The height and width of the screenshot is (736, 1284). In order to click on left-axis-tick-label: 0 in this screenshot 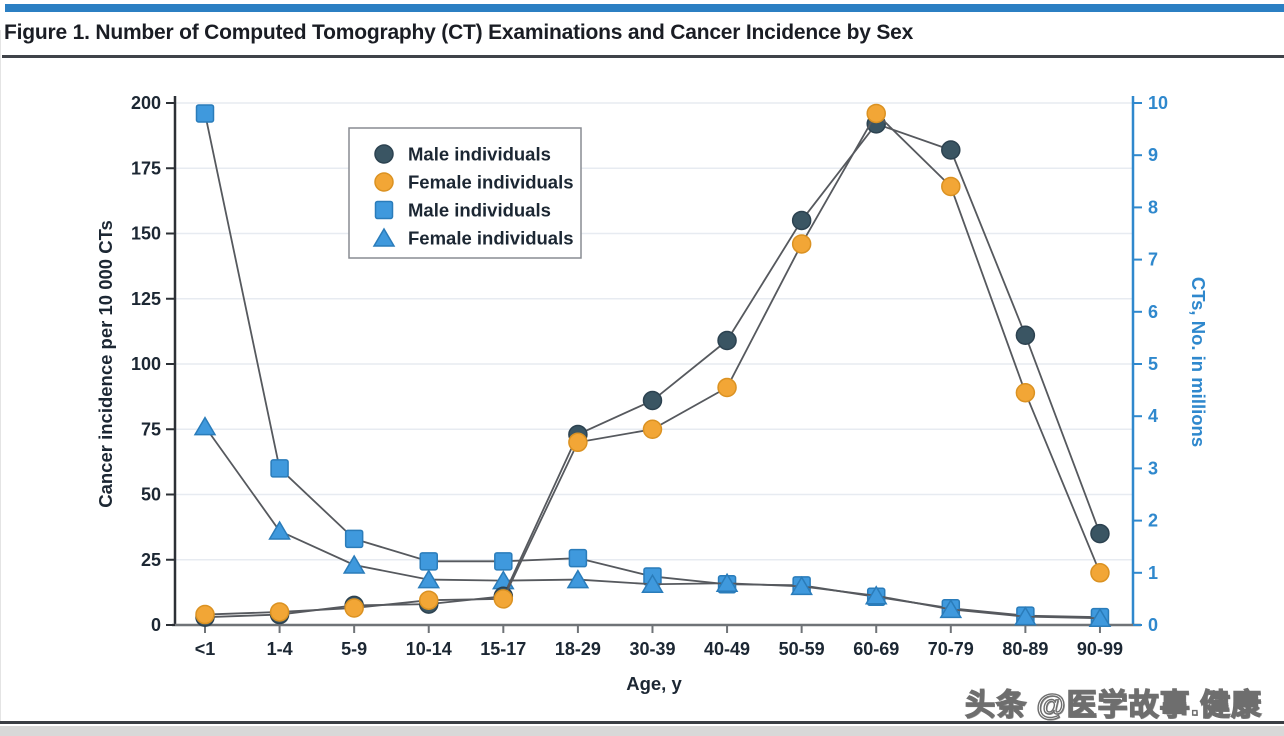, I will do `click(156, 625)`.